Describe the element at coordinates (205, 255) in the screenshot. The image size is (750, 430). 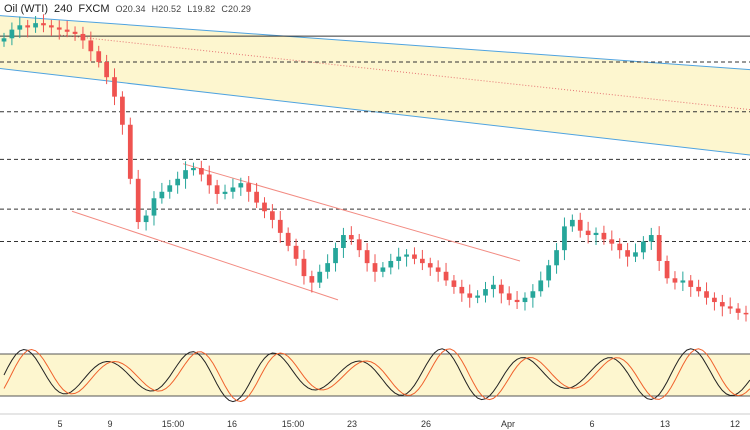
I see `wedge-lower-line` at that location.